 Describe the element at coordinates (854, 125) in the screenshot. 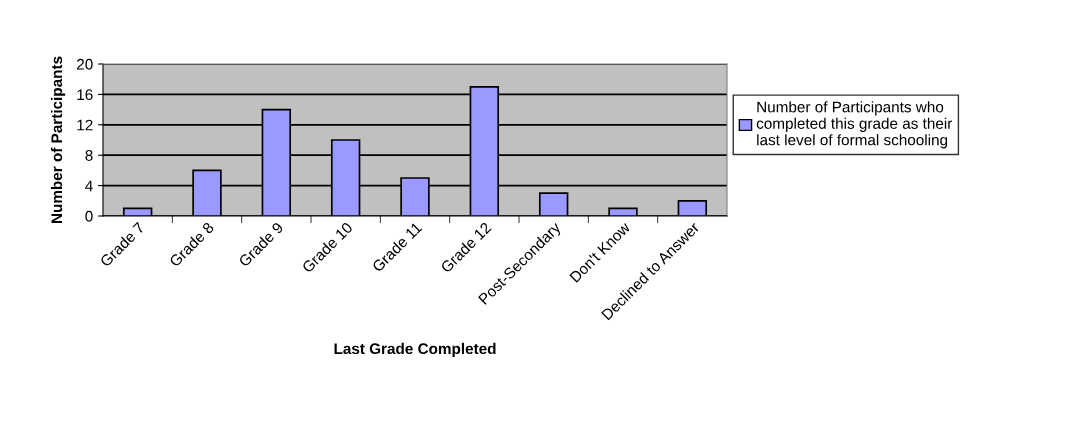

I see `legend-label: Number of Participants who completed this grade as their last level of formal schooling` at that location.